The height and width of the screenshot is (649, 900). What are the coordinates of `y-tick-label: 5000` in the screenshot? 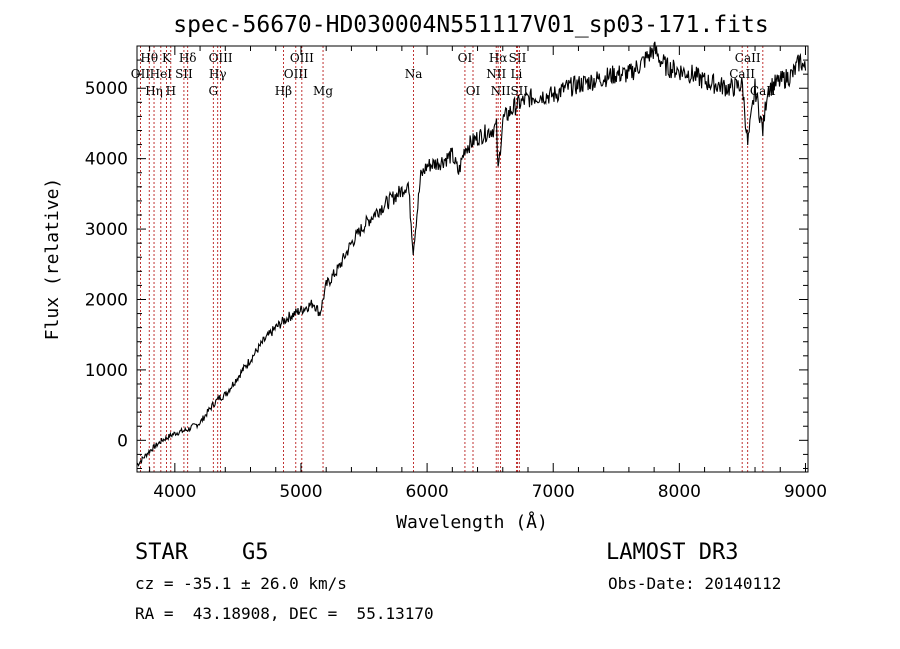 It's located at (106, 89).